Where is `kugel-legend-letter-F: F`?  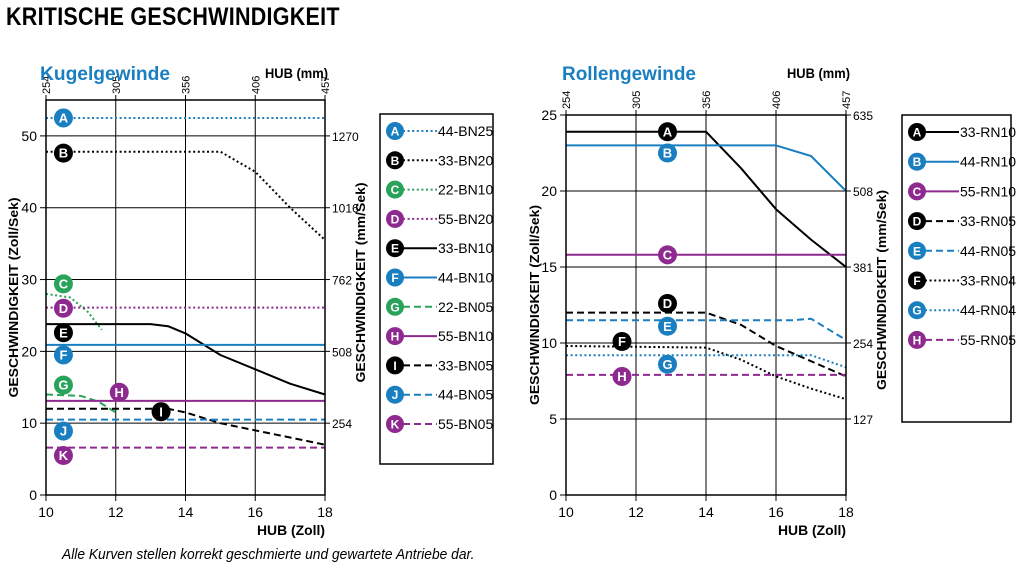
kugel-legend-letter-F: F is located at coordinates (394, 278).